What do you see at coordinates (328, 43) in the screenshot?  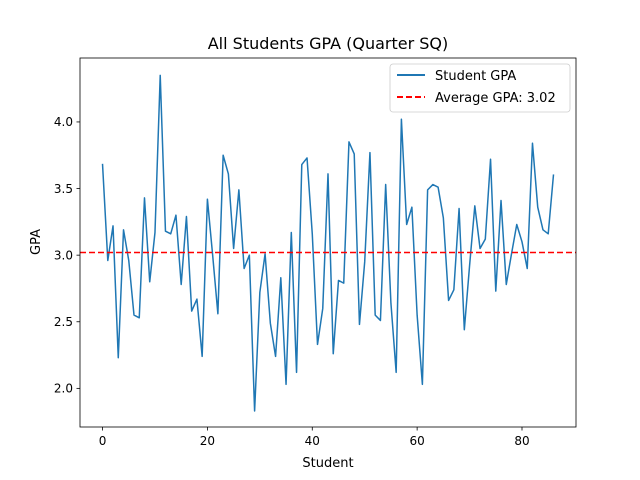 I see `chart-title: All Students GPA (Quarter SQ)` at bounding box center [328, 43].